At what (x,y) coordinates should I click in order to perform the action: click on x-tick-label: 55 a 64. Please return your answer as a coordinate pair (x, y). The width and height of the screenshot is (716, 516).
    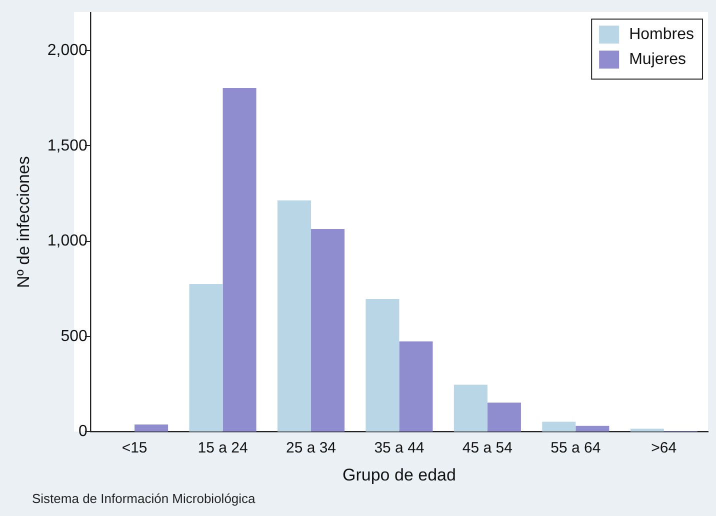
    Looking at the image, I should click on (575, 448).